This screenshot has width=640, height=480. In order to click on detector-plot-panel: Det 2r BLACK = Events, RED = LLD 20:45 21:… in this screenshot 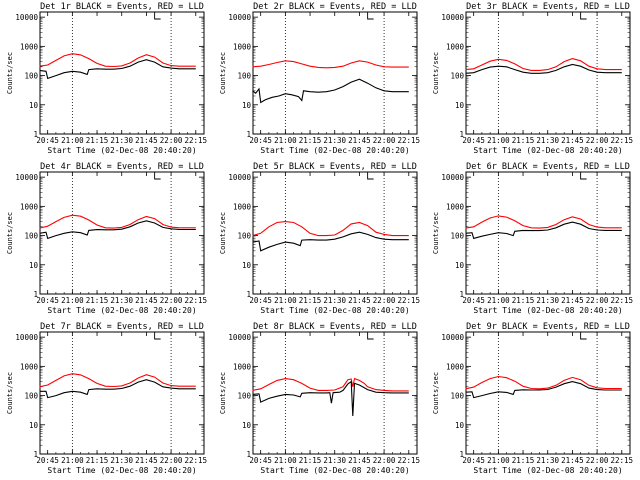, I will do `click(319, 80)`.